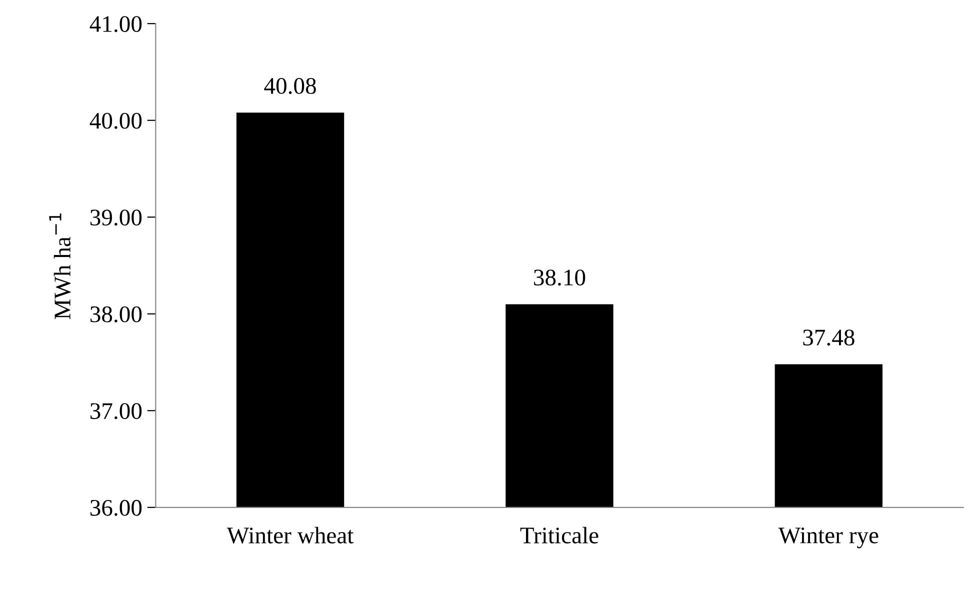  Describe the element at coordinates (116, 508) in the screenshot. I see `y-tick-label: 36.00` at that location.